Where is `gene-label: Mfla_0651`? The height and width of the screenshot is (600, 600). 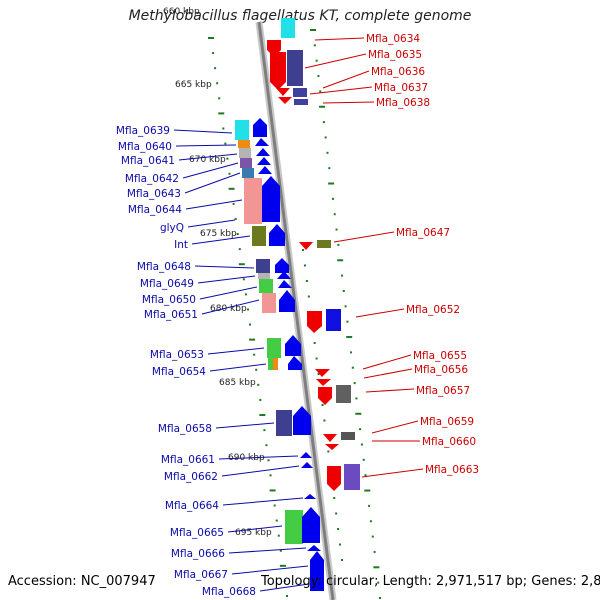 gene-label: Mfla_0651 is located at coordinates (171, 315).